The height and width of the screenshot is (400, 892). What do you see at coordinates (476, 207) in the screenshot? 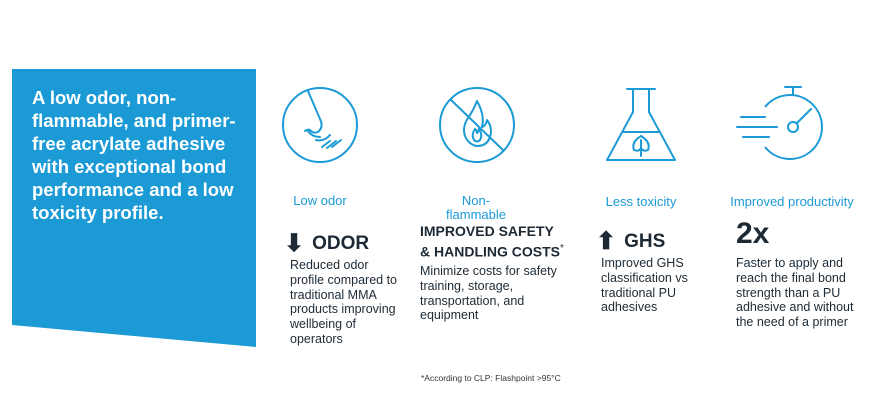
I see `feature-label: Non-flammable` at bounding box center [476, 207].